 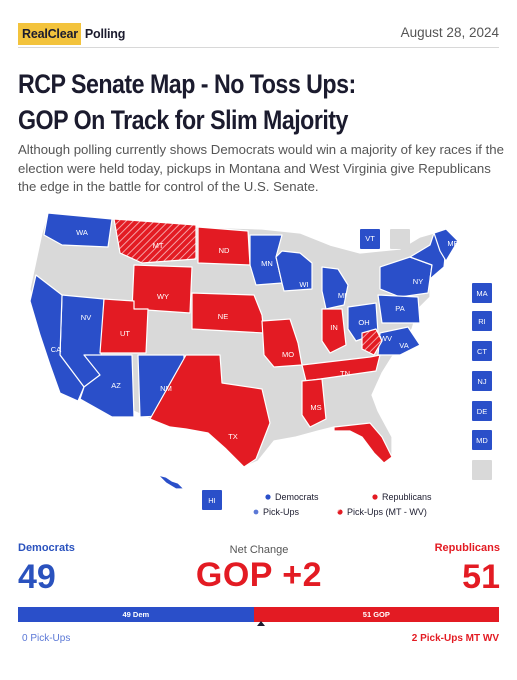 I want to click on label-me: ME, so click(x=452, y=243).